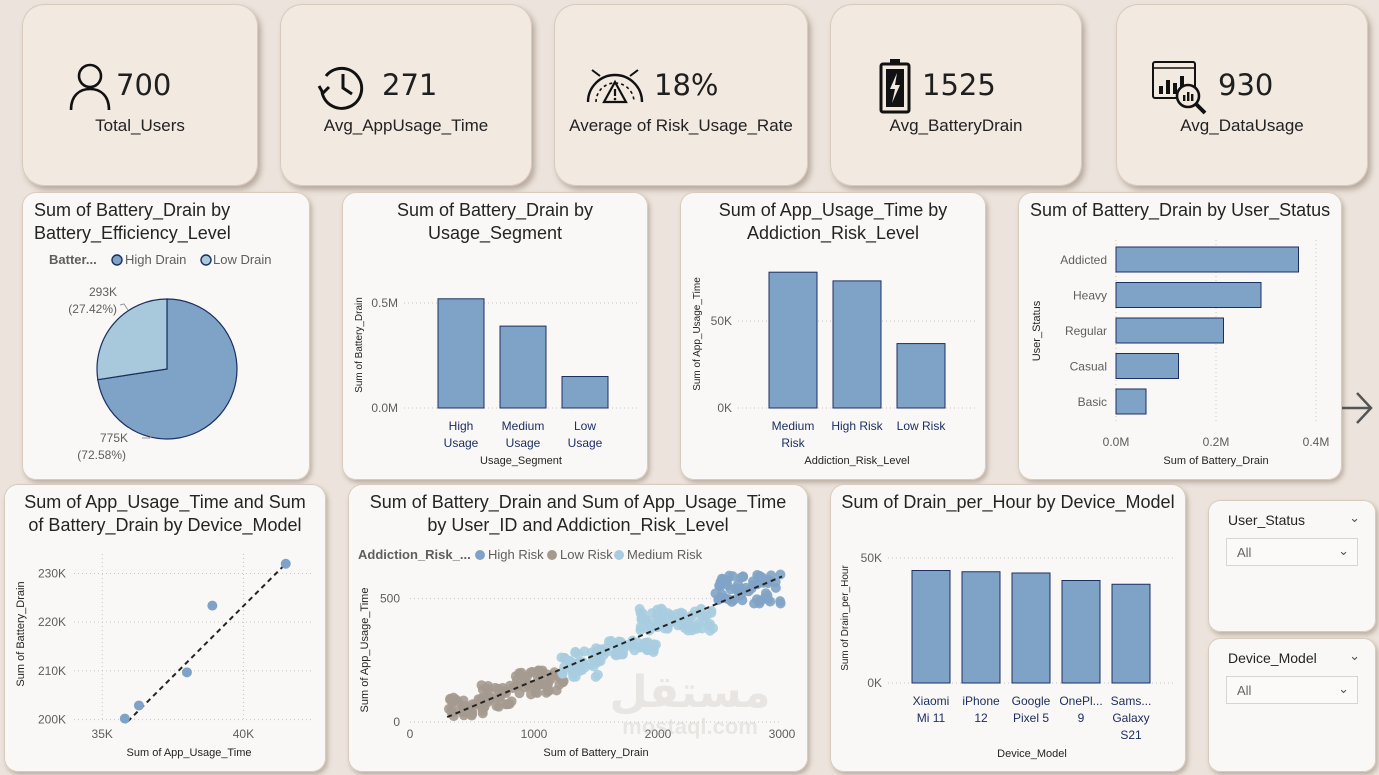 The width and height of the screenshot is (1379, 775). What do you see at coordinates (1244, 690) in the screenshot?
I see `dropdown-value: All` at bounding box center [1244, 690].